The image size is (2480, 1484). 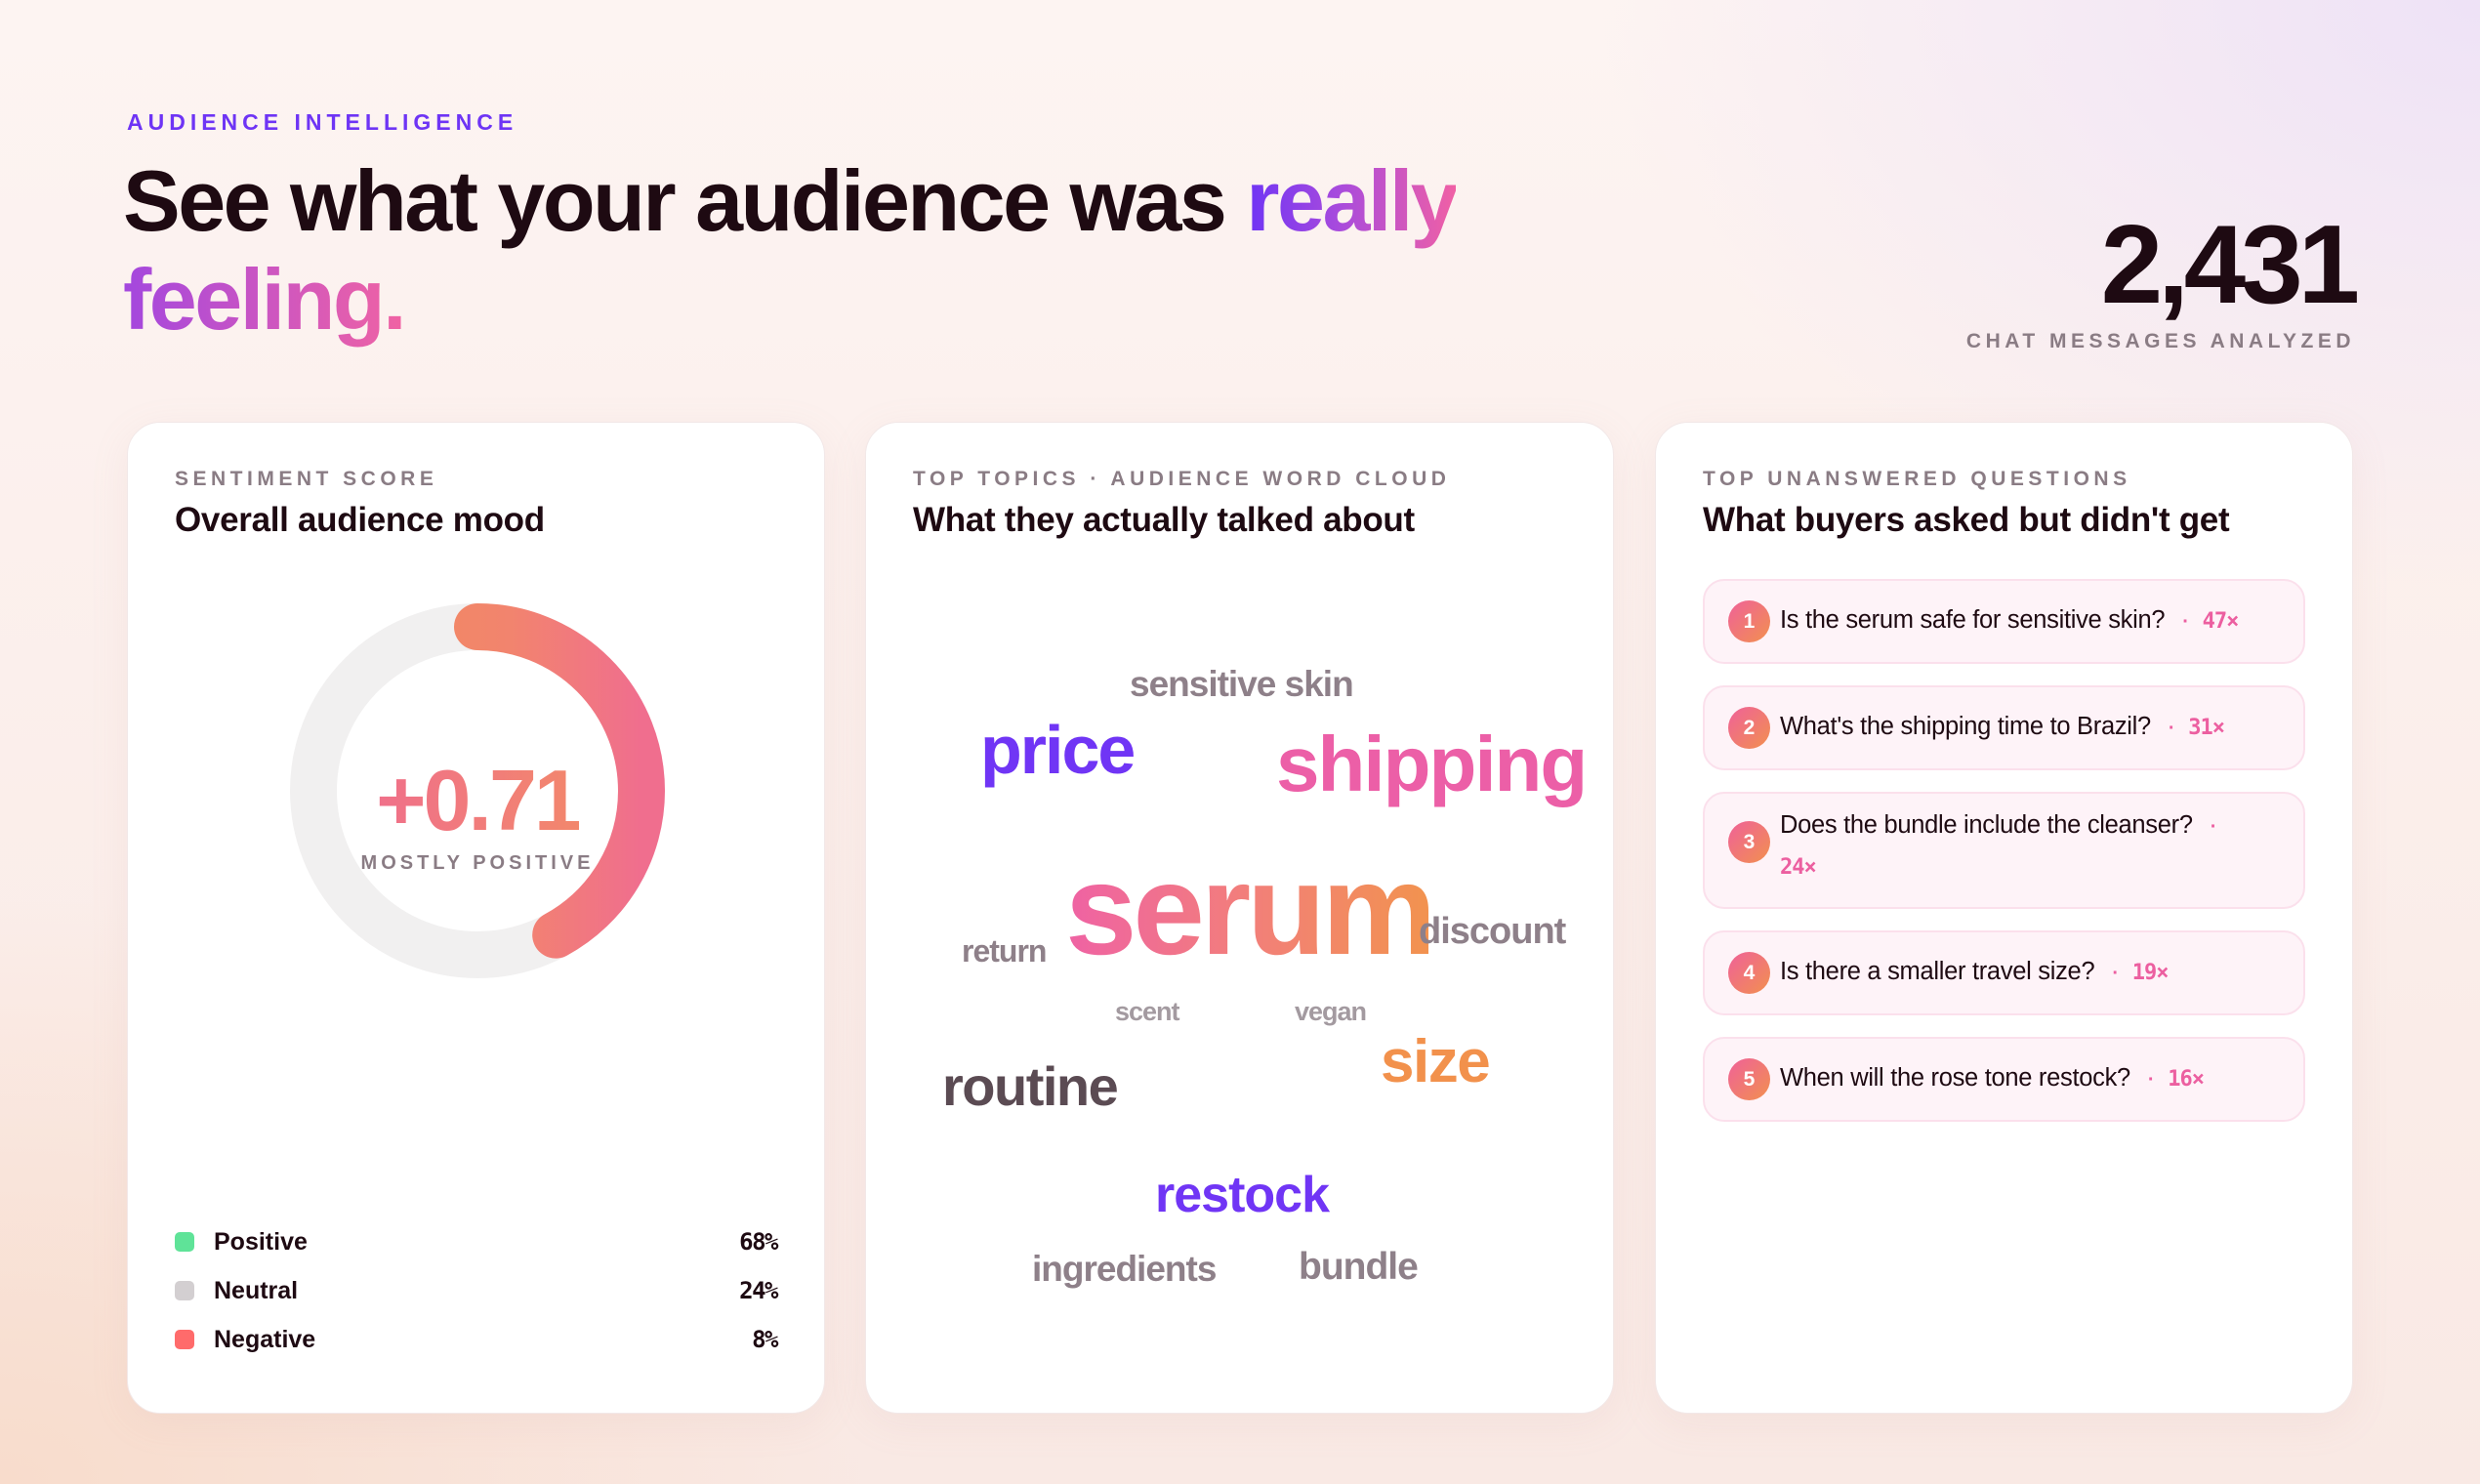 I want to click on question-text: When will the rose tone restock? · 16×, so click(x=1992, y=1078).